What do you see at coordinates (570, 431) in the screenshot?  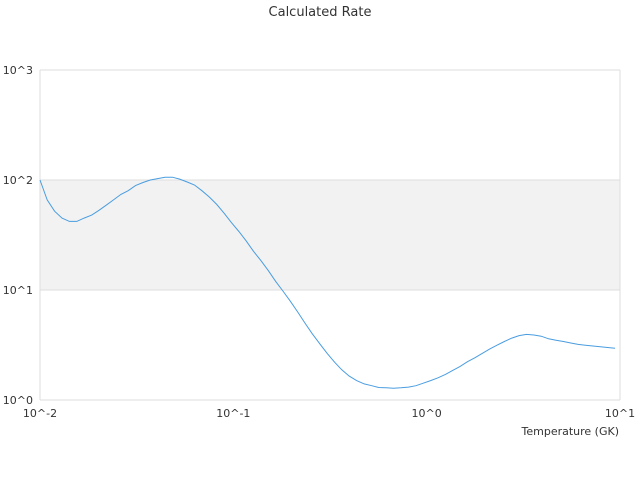 I see `x-axis-label: Temperature (GK)` at bounding box center [570, 431].